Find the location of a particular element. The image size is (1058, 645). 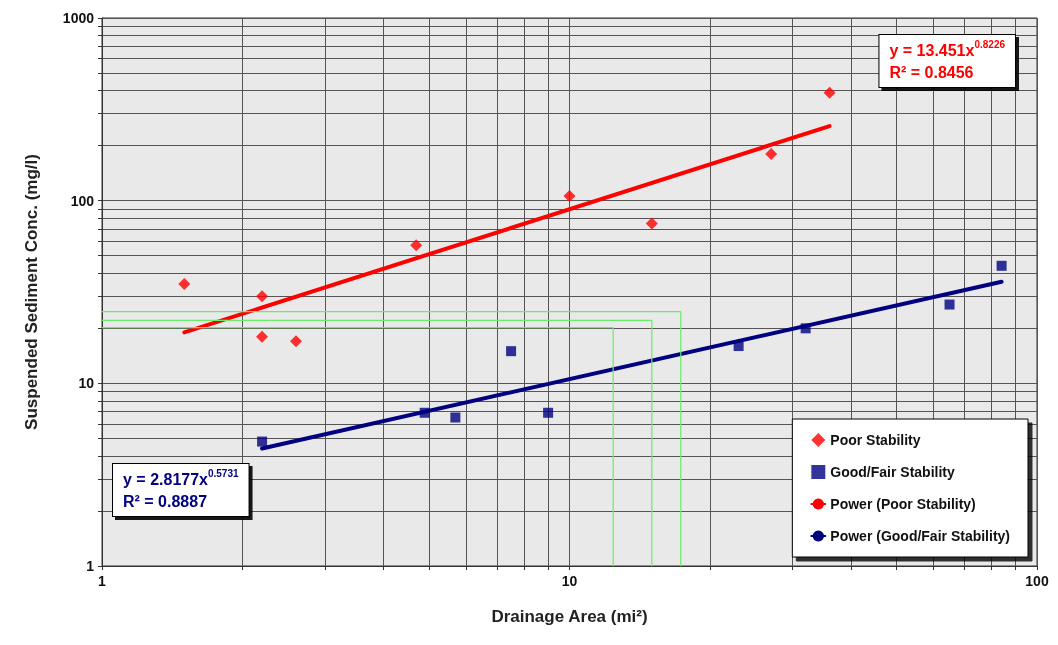

legend-label: Poor Stability is located at coordinates (875, 440).